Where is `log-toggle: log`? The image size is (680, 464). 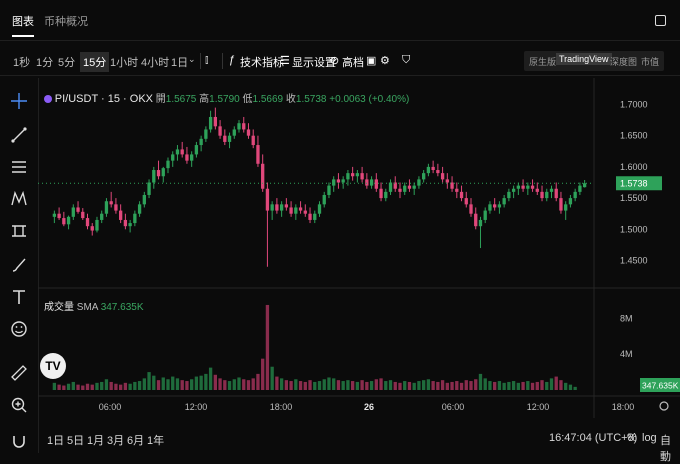 log-toggle: log is located at coordinates (649, 438).